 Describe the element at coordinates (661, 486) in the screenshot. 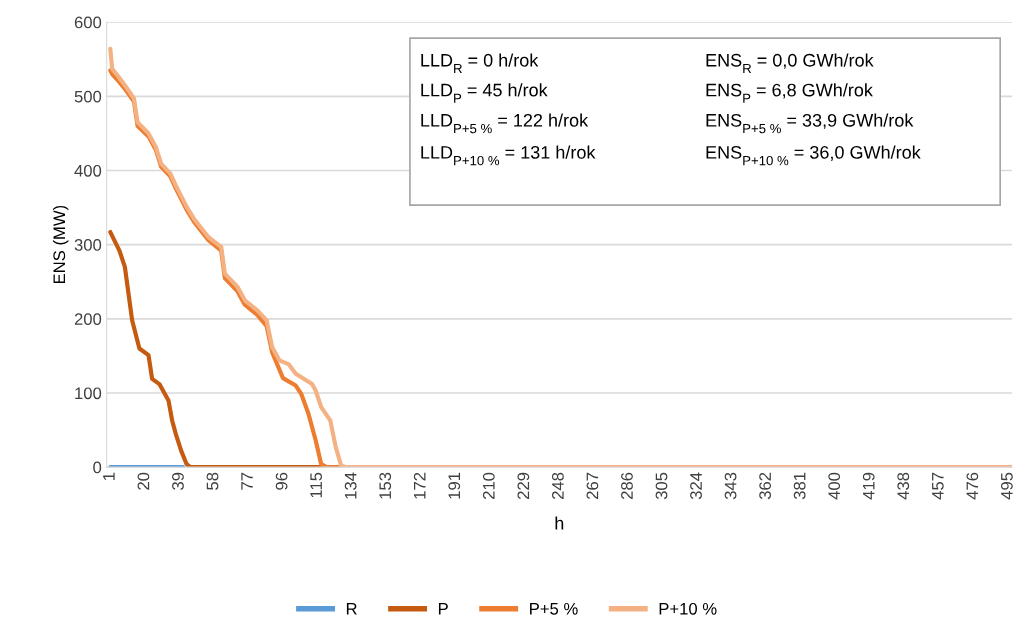

I see `x-tick-label: 305` at that location.